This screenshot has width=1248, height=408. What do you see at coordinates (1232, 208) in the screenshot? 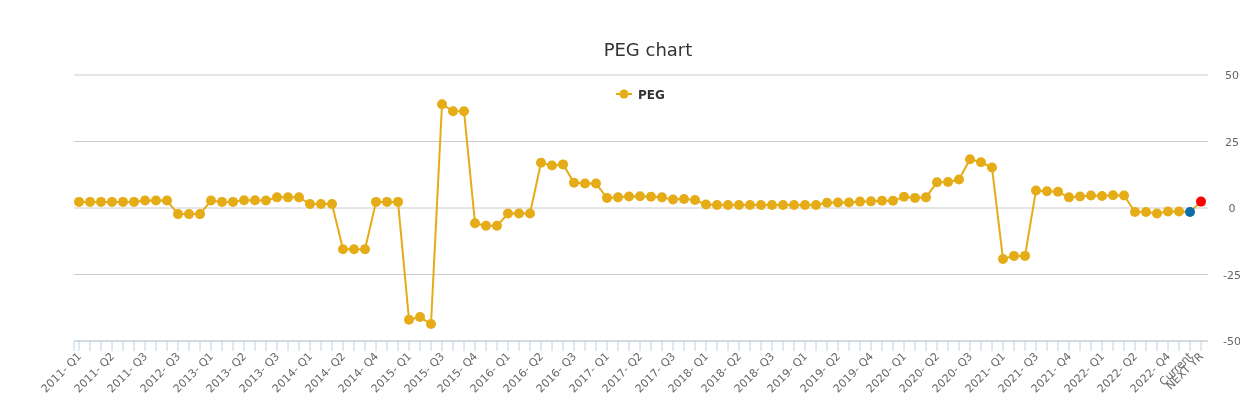
I see `y-tick-label: 0` at bounding box center [1232, 208].